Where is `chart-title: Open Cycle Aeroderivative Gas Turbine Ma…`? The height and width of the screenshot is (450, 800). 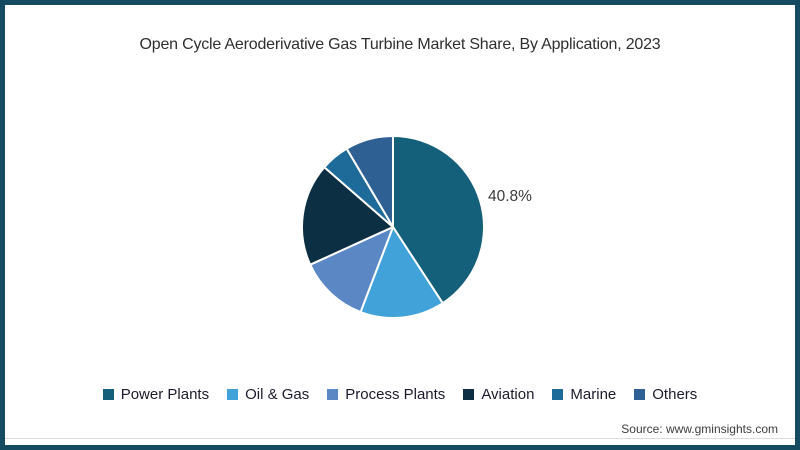
chart-title: Open Cycle Aeroderivative Gas Turbine Ma… is located at coordinates (400, 44).